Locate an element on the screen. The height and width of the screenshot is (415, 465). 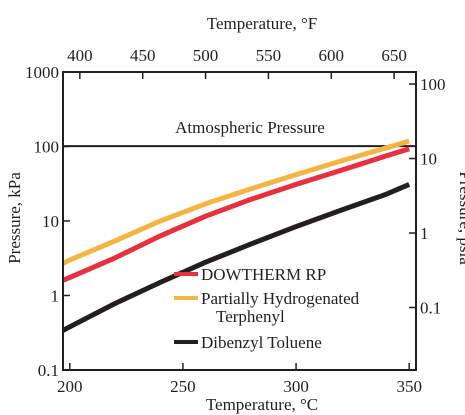
x2-tick-label-500: 500 is located at coordinates (206, 55).